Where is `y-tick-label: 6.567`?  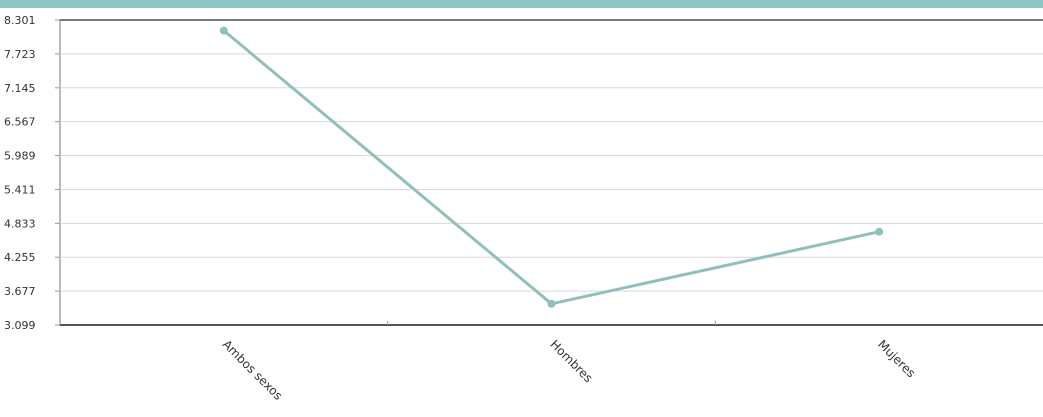
y-tick-label: 6.567 is located at coordinates (20, 122).